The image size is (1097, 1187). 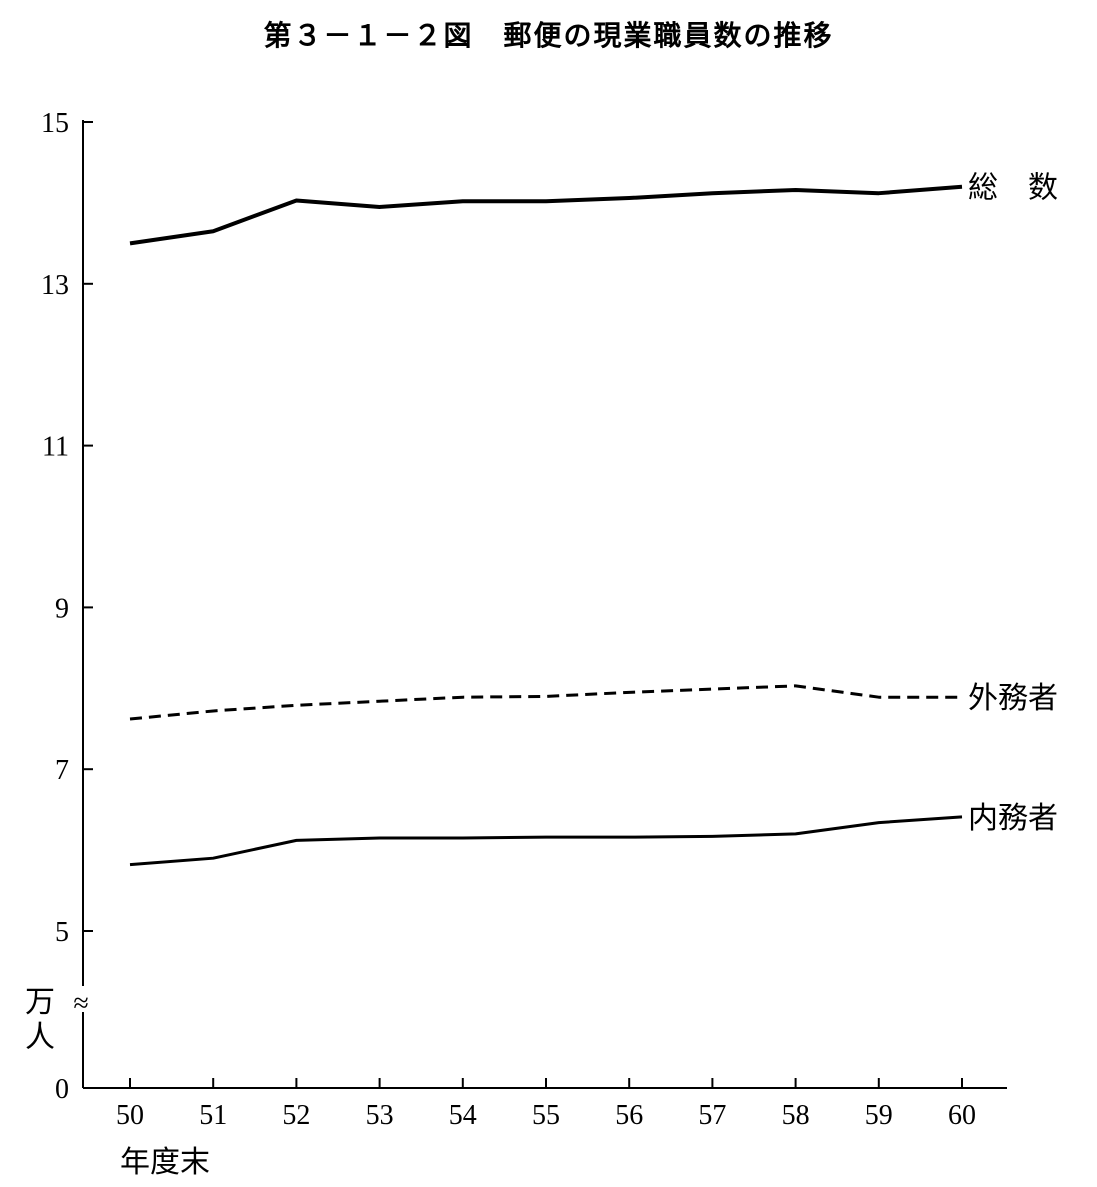 I want to click on x-tick-label: 60, so click(x=962, y=1115).